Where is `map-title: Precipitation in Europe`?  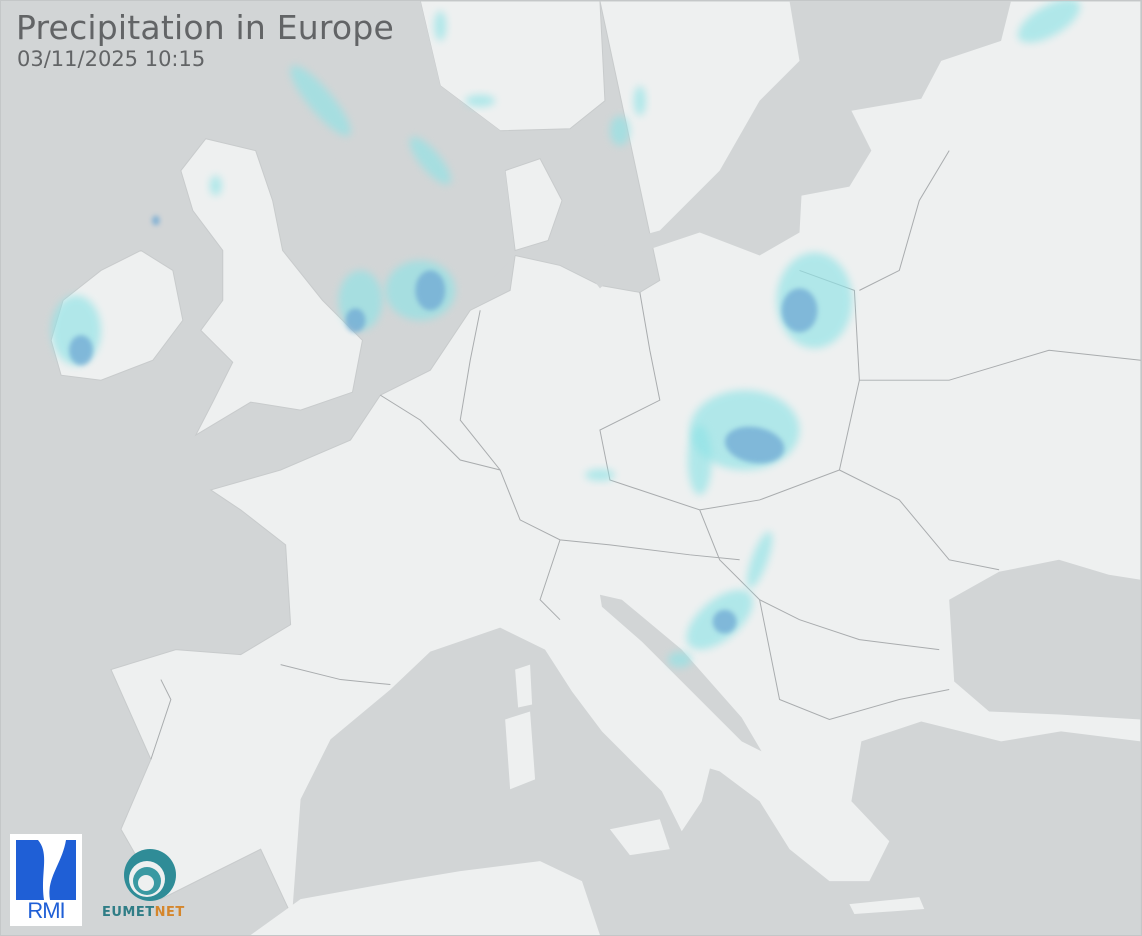 map-title: Precipitation in Europe is located at coordinates (205, 27).